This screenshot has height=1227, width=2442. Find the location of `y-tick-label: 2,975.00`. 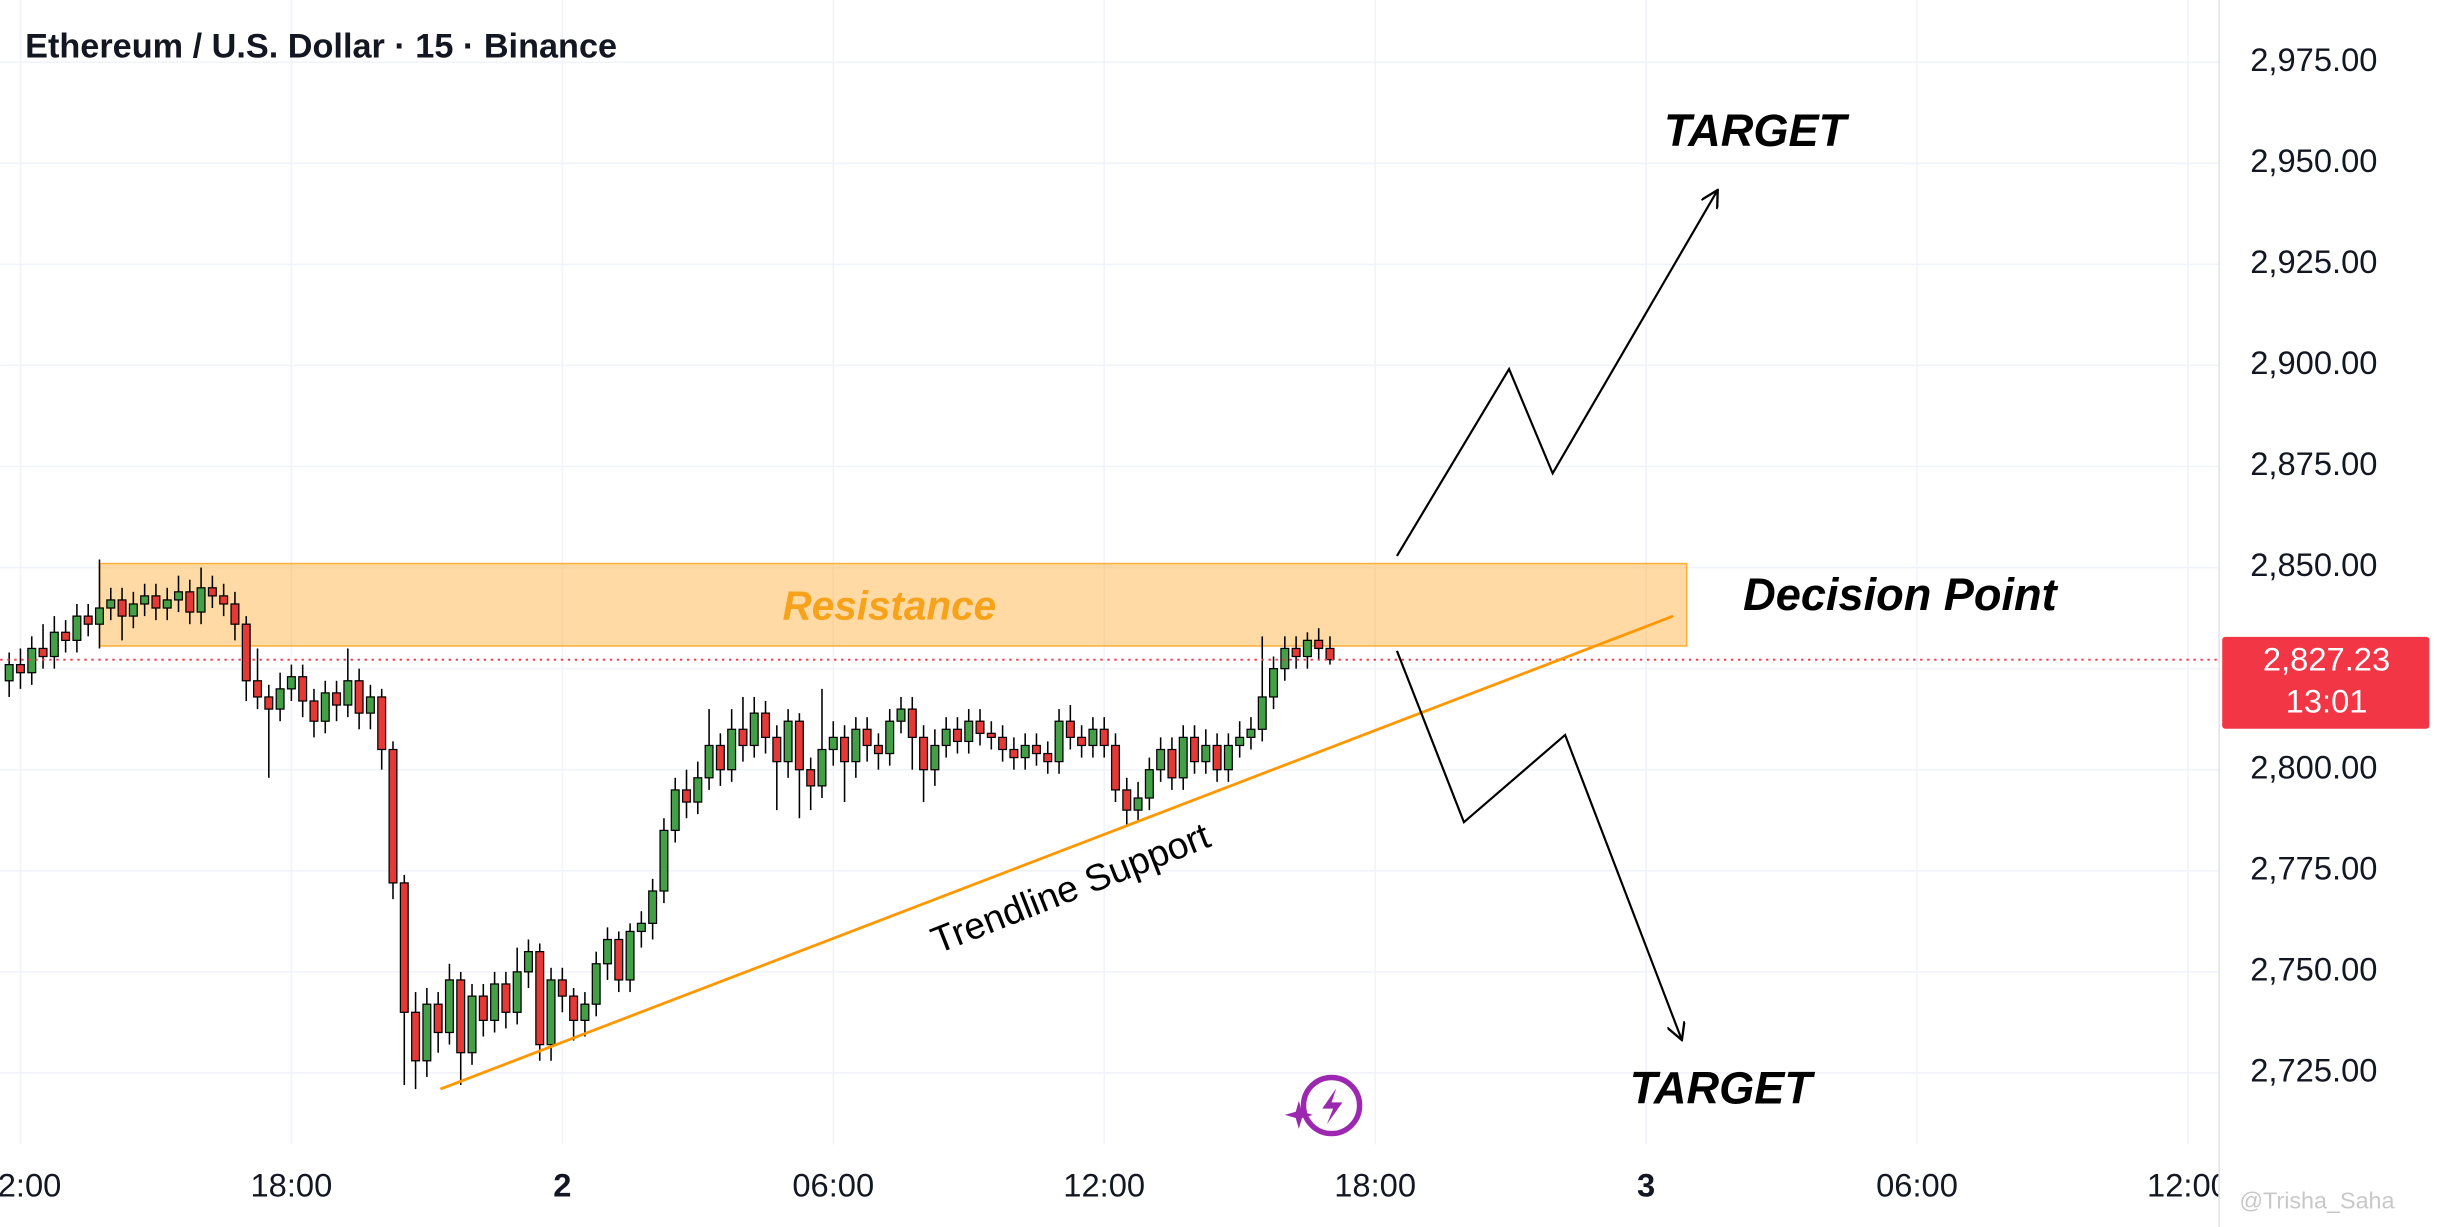

y-tick-label: 2,975.00 is located at coordinates (2313, 59).